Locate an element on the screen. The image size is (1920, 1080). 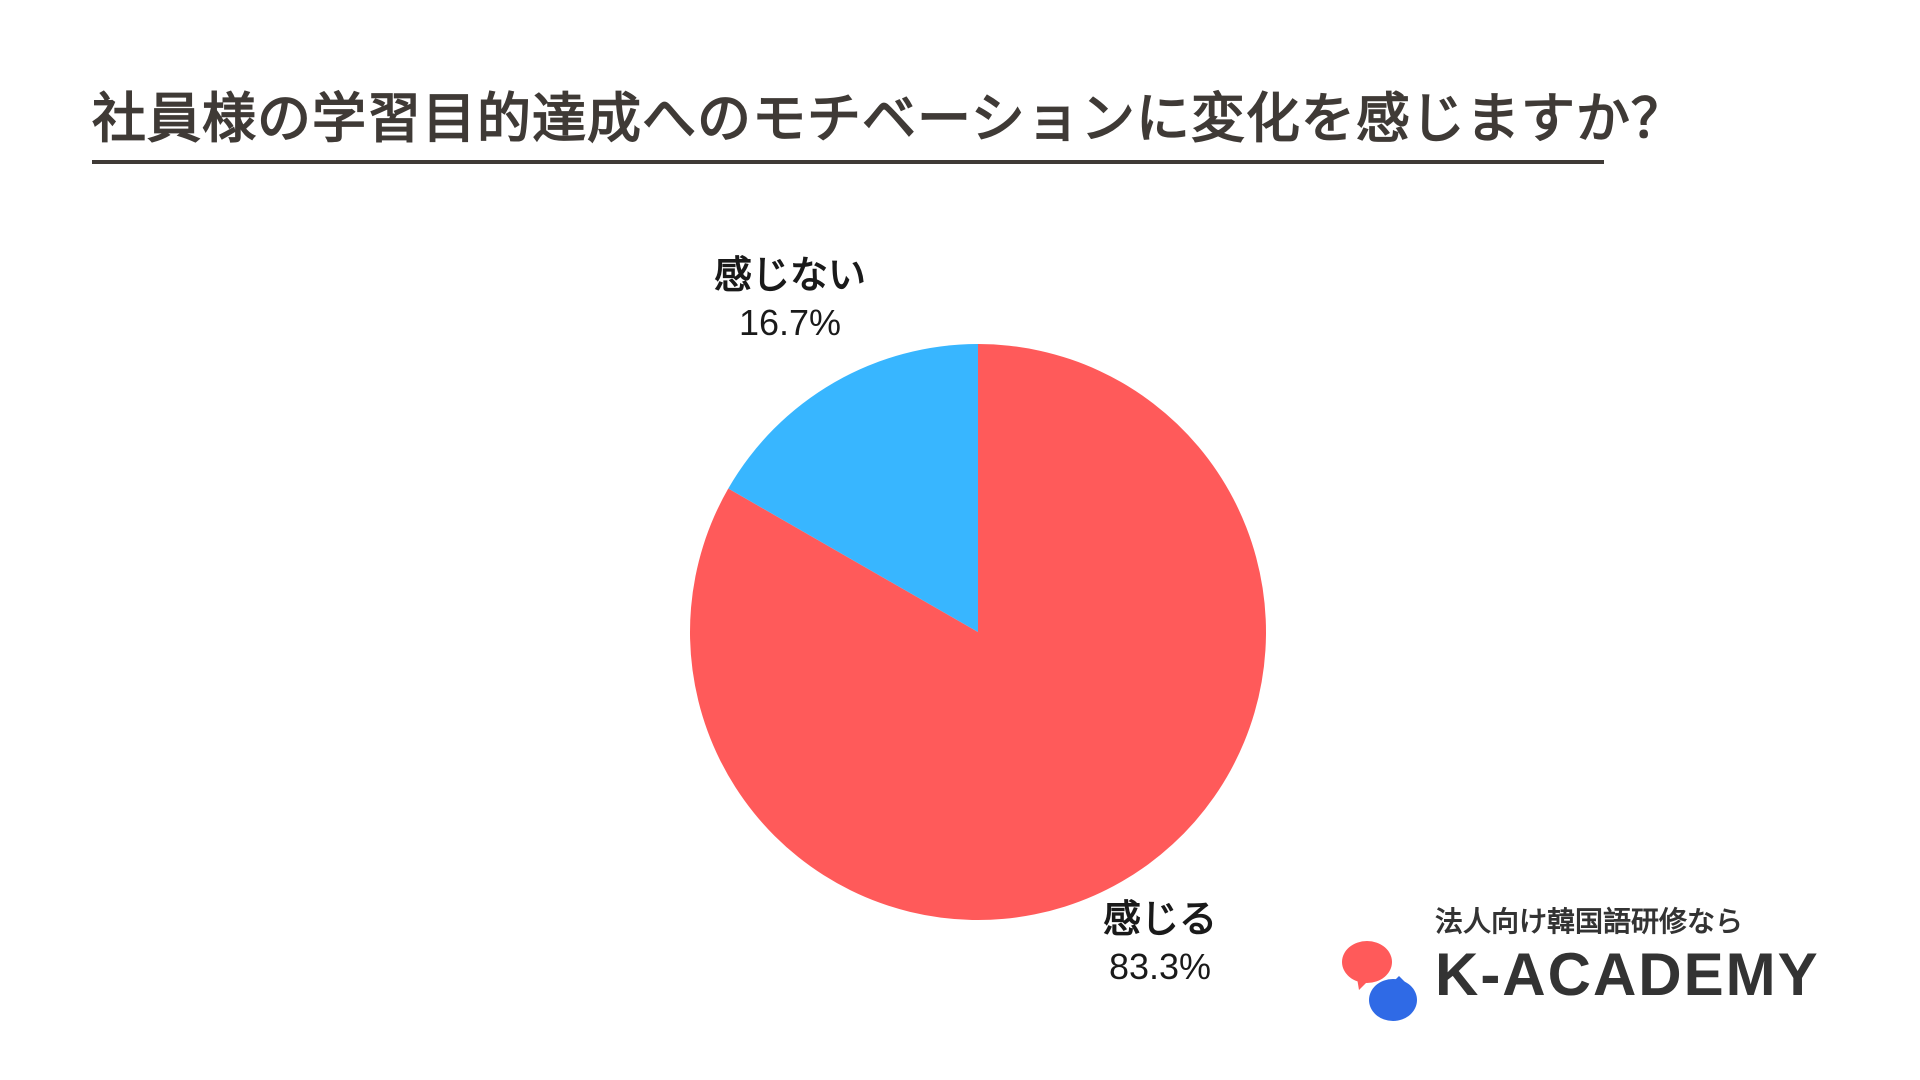
chart-title: 社員様の学習目的達成へのモチベーションに変化を感じますか？ is located at coordinates (889, 118).